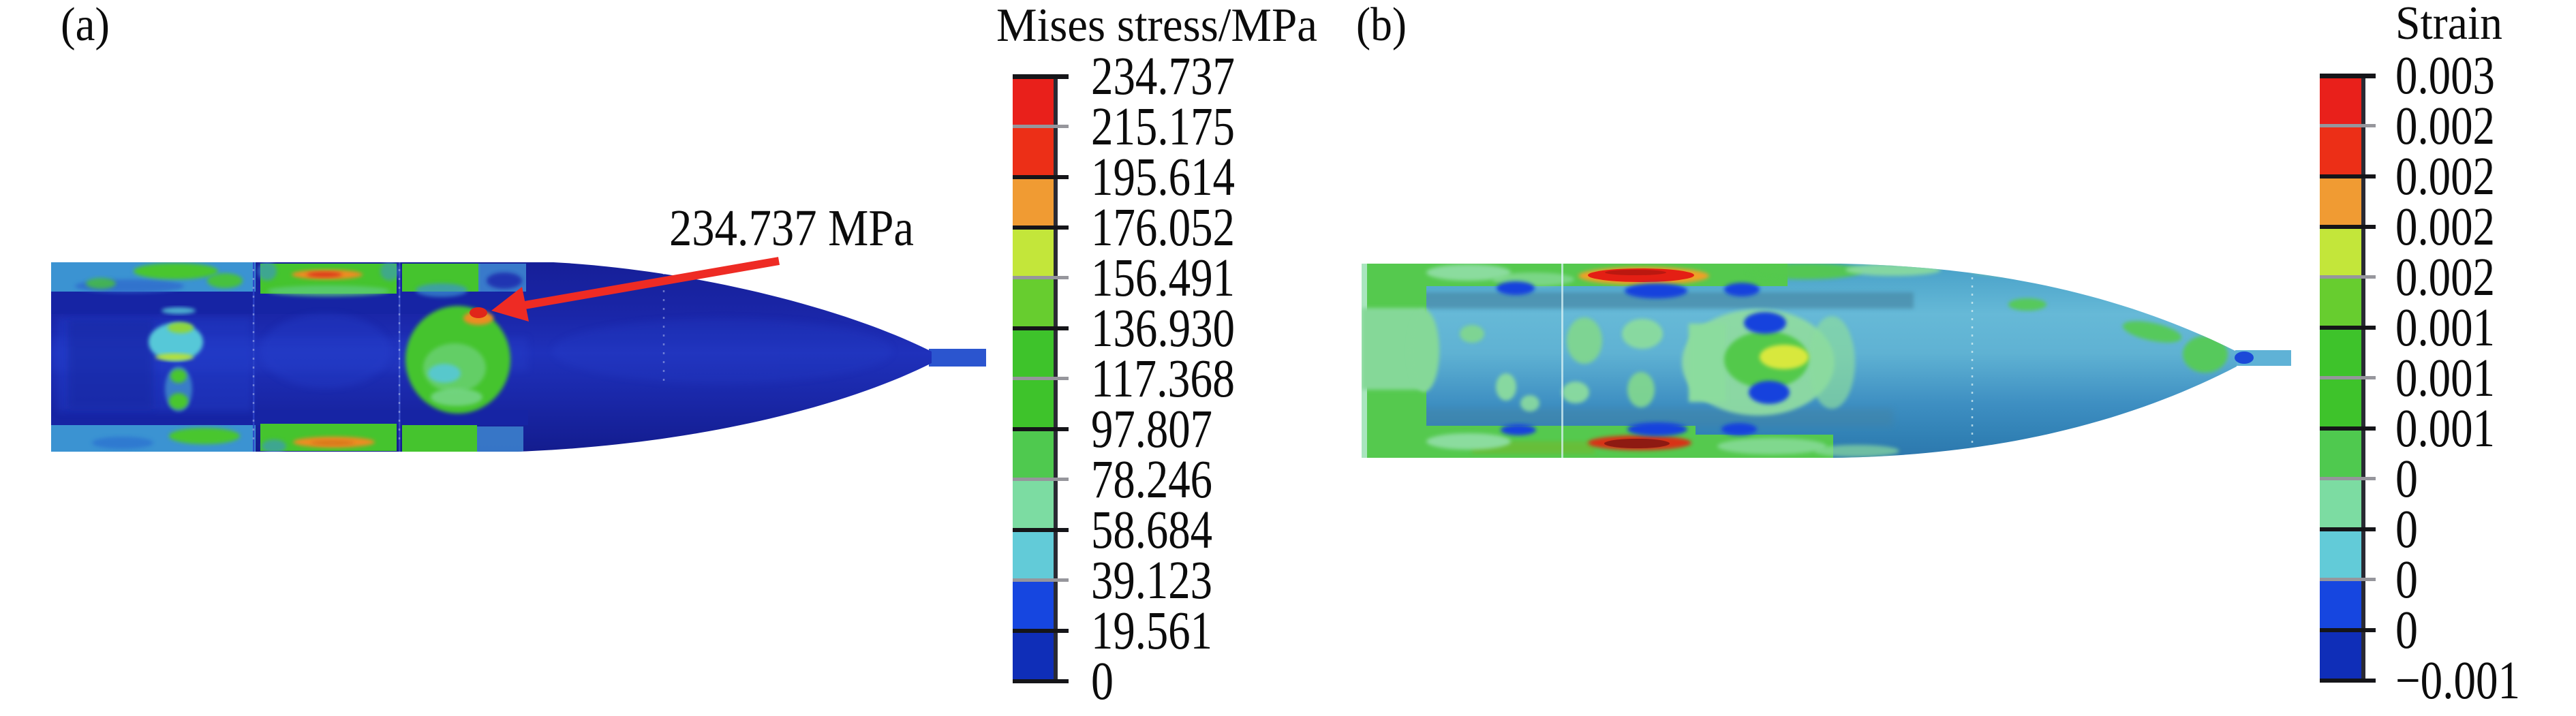  I want to click on svg-text: 195.614, so click(1163, 177).